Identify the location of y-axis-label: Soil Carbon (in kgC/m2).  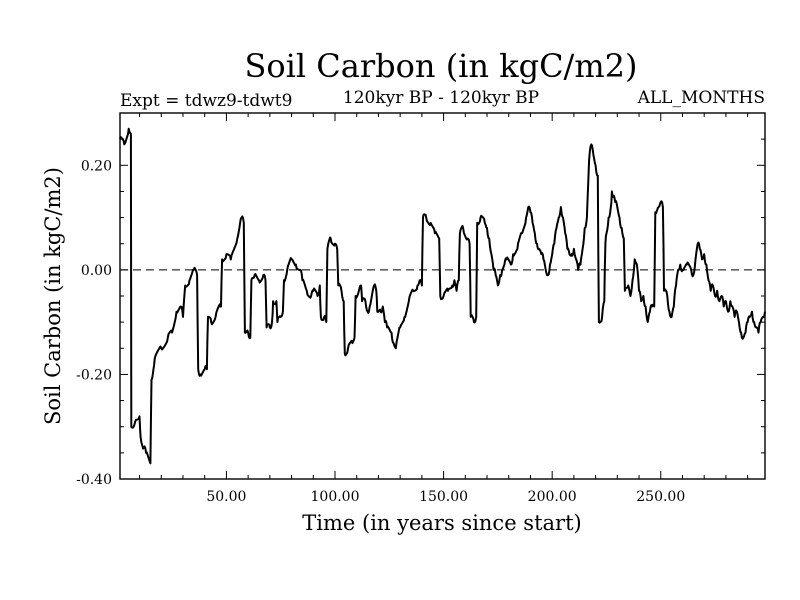
(53, 296).